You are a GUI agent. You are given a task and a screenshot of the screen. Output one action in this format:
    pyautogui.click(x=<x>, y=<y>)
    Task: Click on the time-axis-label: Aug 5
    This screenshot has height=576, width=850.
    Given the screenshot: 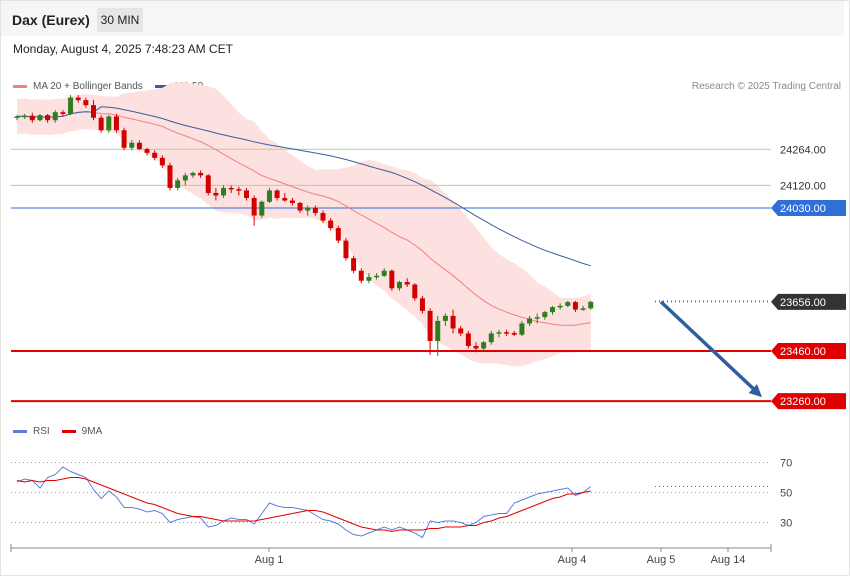 What is the action you would take?
    pyautogui.click(x=661, y=560)
    